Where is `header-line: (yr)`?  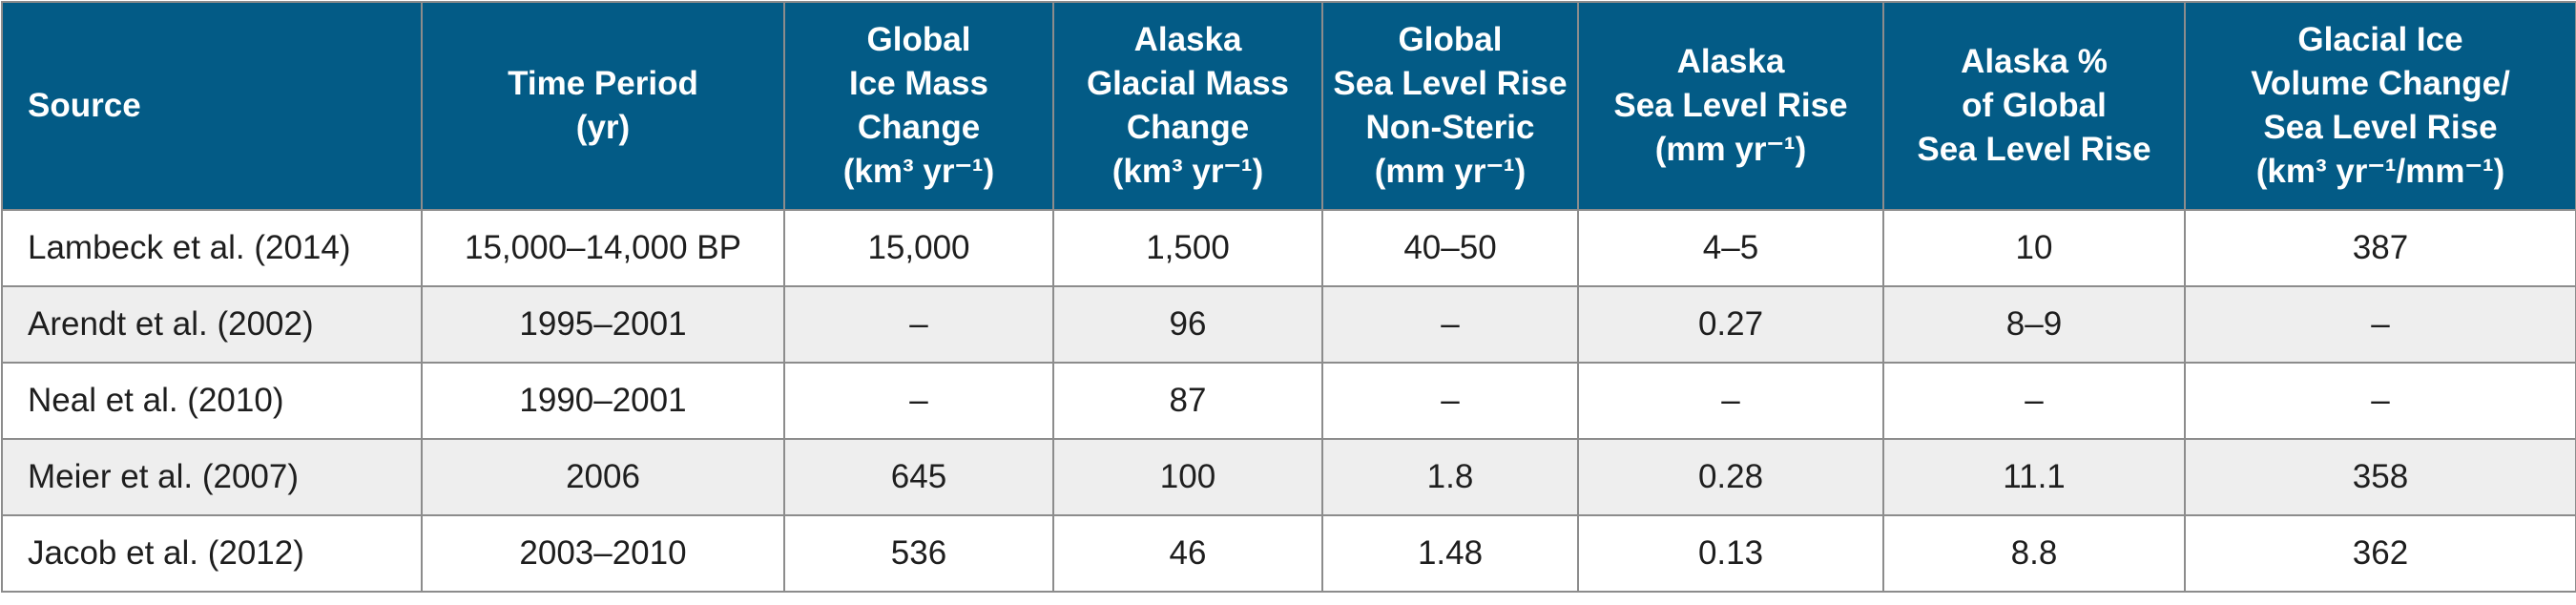
header-line: (yr) is located at coordinates (603, 128).